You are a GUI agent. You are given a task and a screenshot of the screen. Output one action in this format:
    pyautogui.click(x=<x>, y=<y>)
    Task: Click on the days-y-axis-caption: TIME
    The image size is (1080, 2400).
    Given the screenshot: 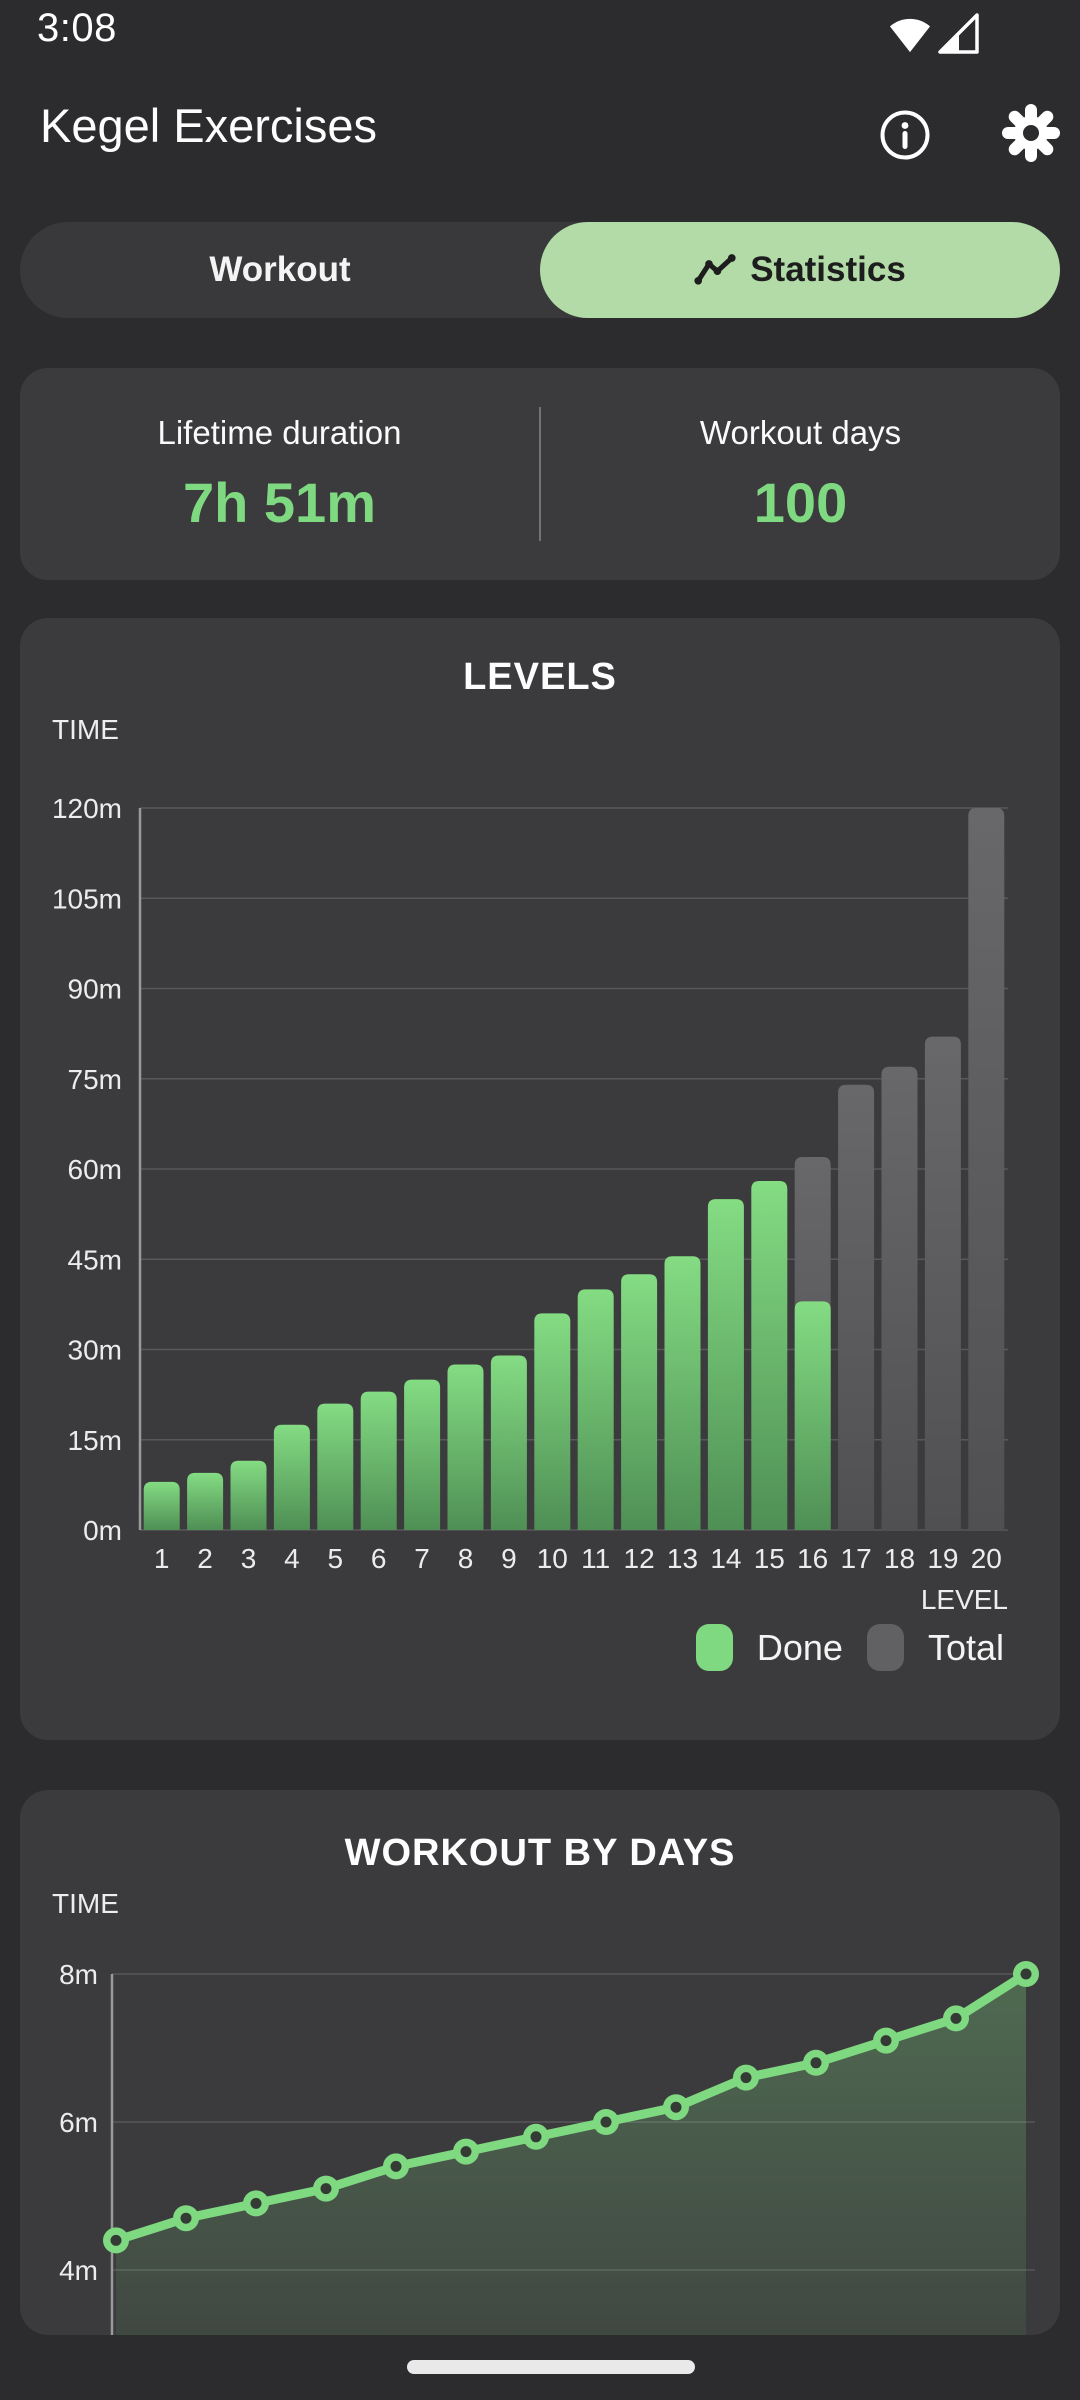 What is the action you would take?
    pyautogui.click(x=85, y=1903)
    